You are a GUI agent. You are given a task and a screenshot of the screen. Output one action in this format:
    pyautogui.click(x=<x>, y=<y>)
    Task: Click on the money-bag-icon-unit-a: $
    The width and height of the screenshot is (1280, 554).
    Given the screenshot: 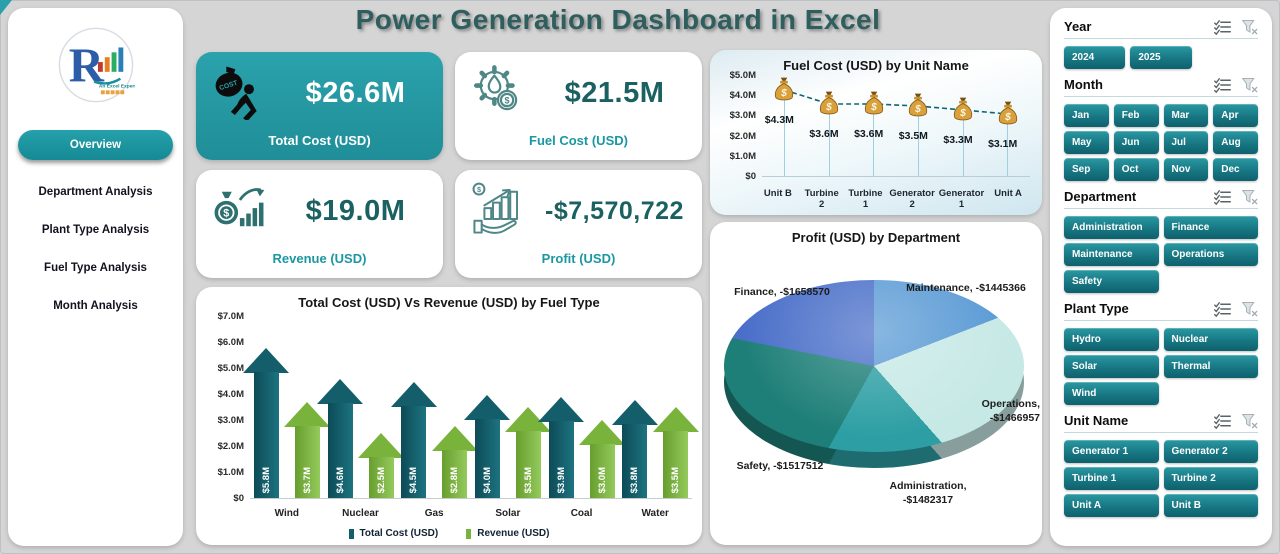 What is the action you would take?
    pyautogui.click(x=1008, y=114)
    